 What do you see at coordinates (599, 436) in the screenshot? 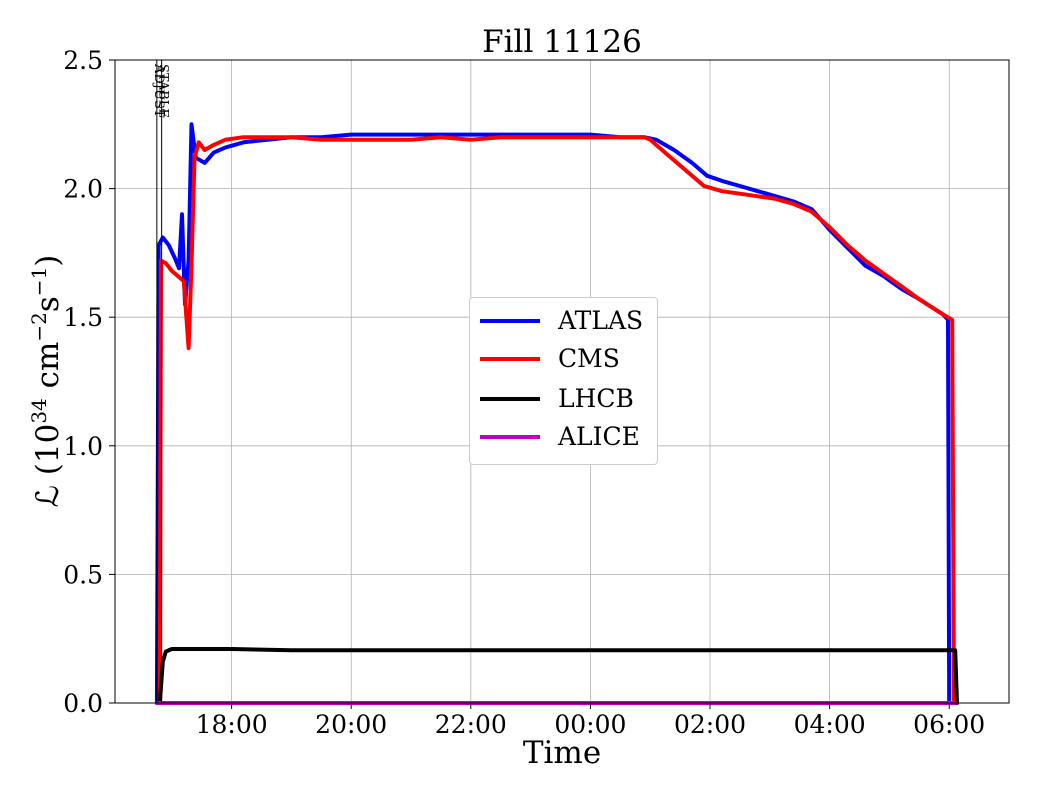
I see `legend-label-alice: ALICE` at bounding box center [599, 436].